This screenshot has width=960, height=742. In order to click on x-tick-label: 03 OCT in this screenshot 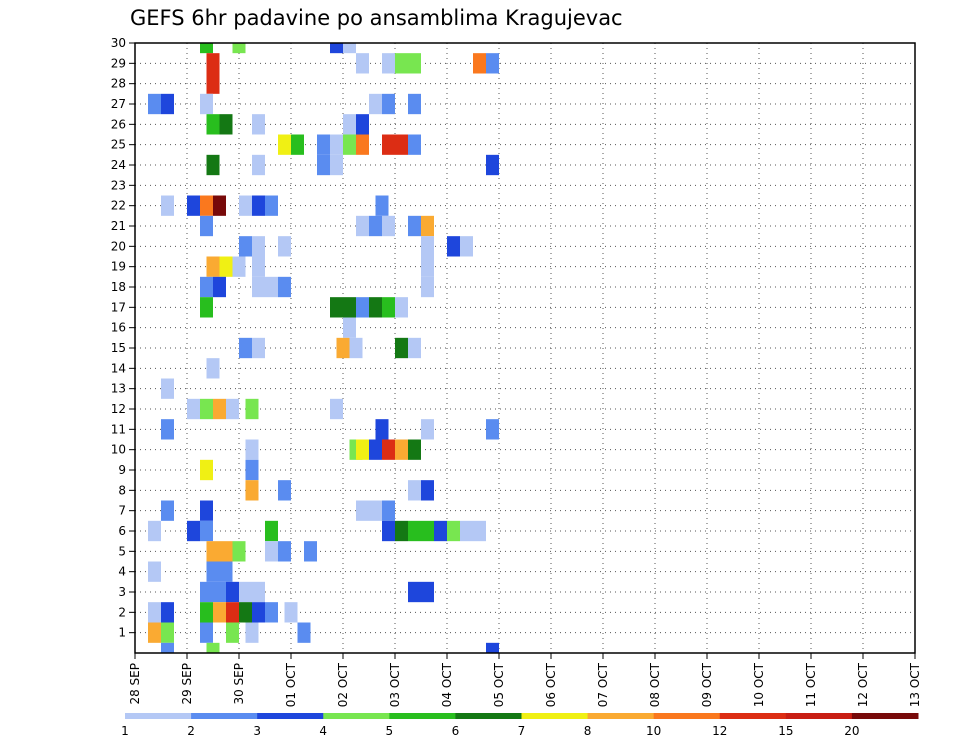, I will do `click(395, 684)`.